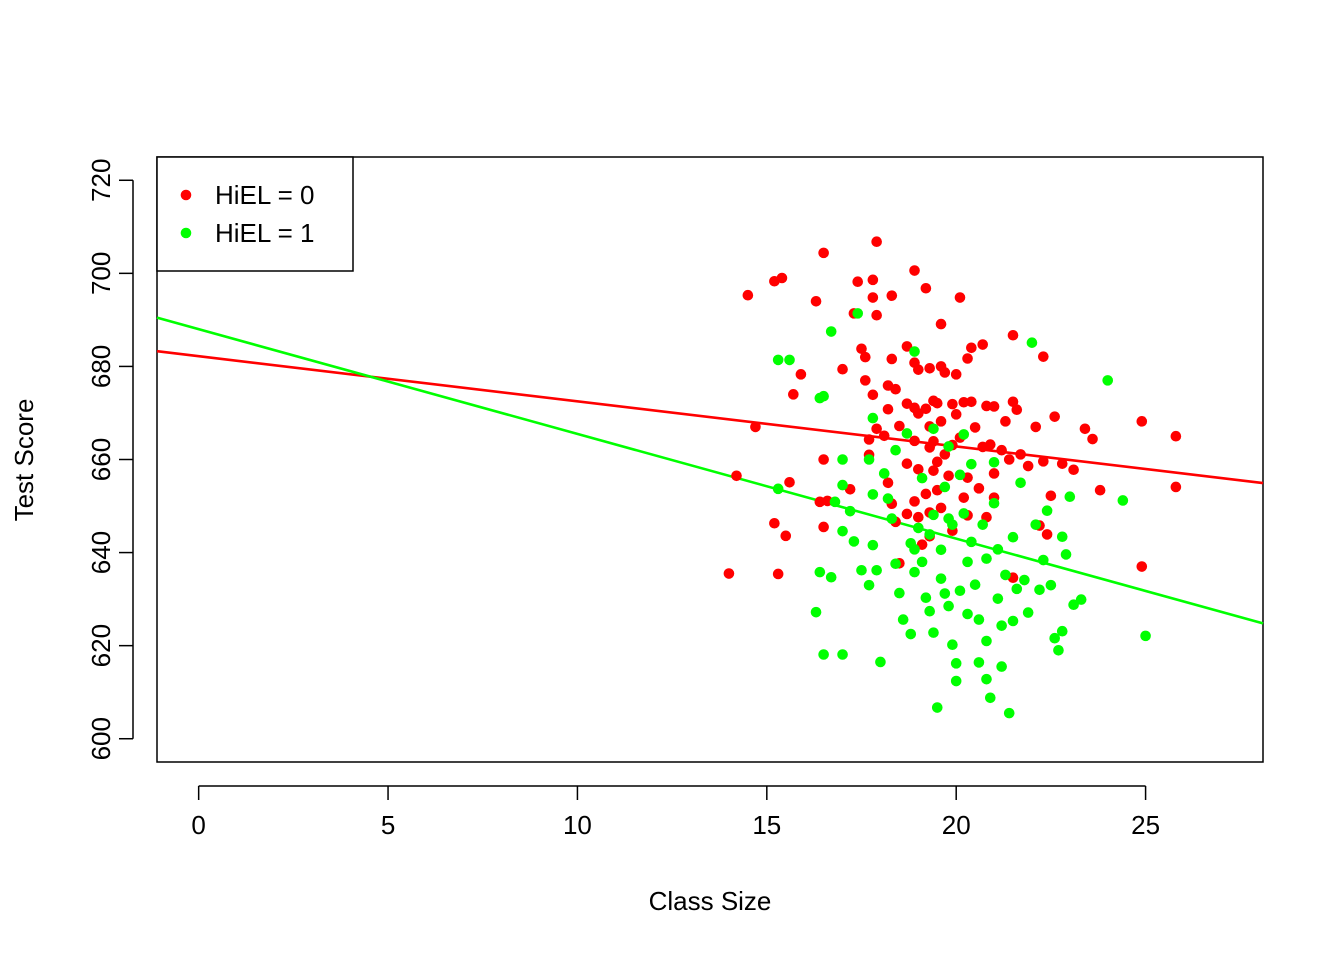  Describe the element at coordinates (101, 738) in the screenshot. I see `y-tick-label: 600` at that location.